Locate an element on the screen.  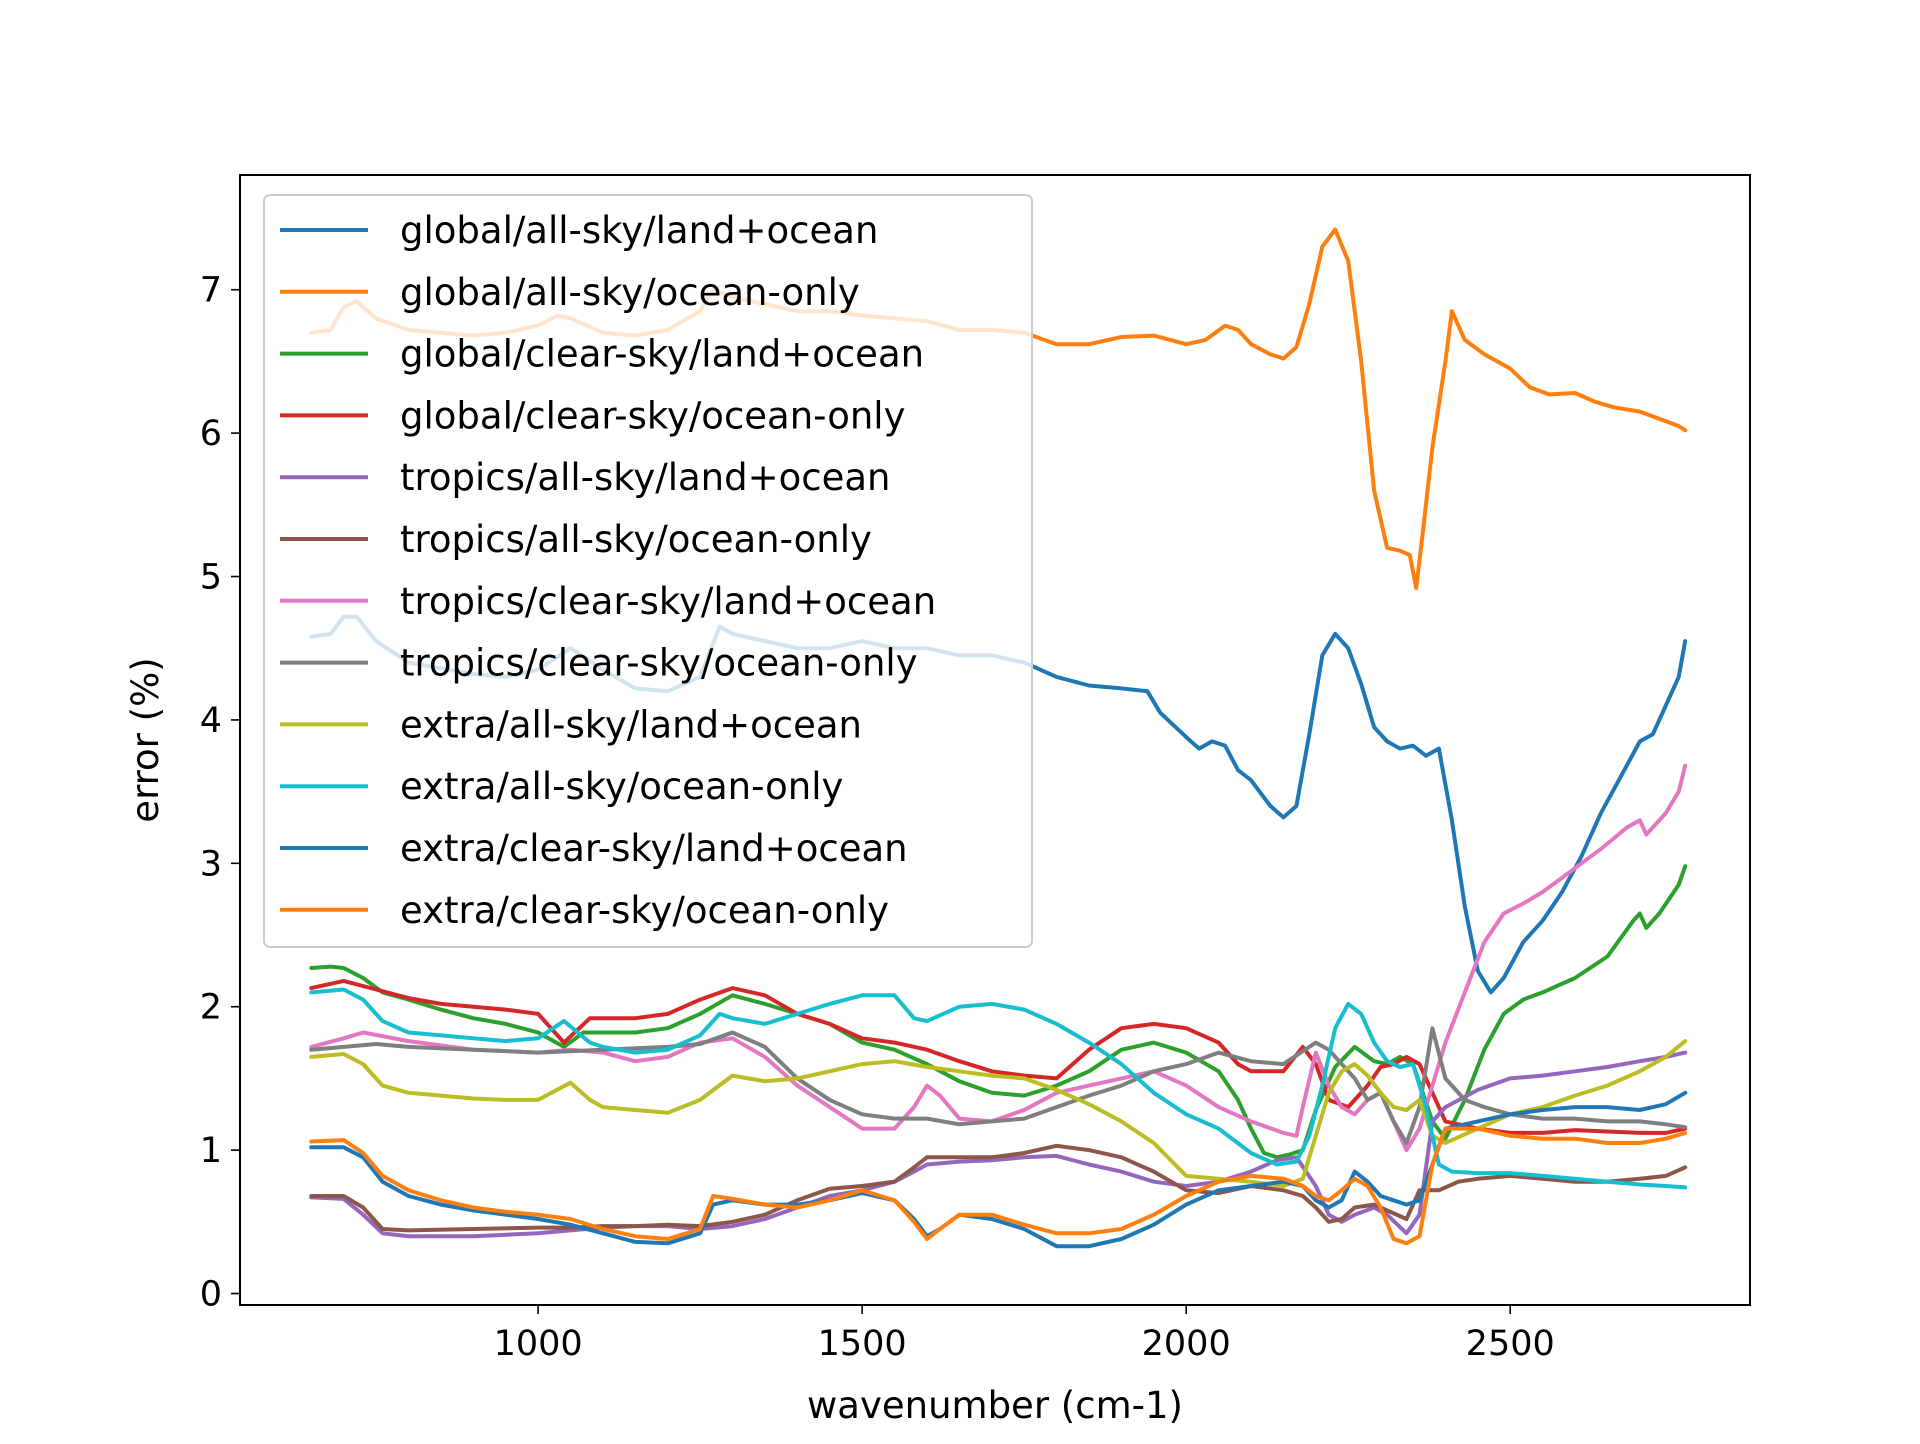
legend-label-12: extra/clear-sky/ocean-only is located at coordinates (644, 910).